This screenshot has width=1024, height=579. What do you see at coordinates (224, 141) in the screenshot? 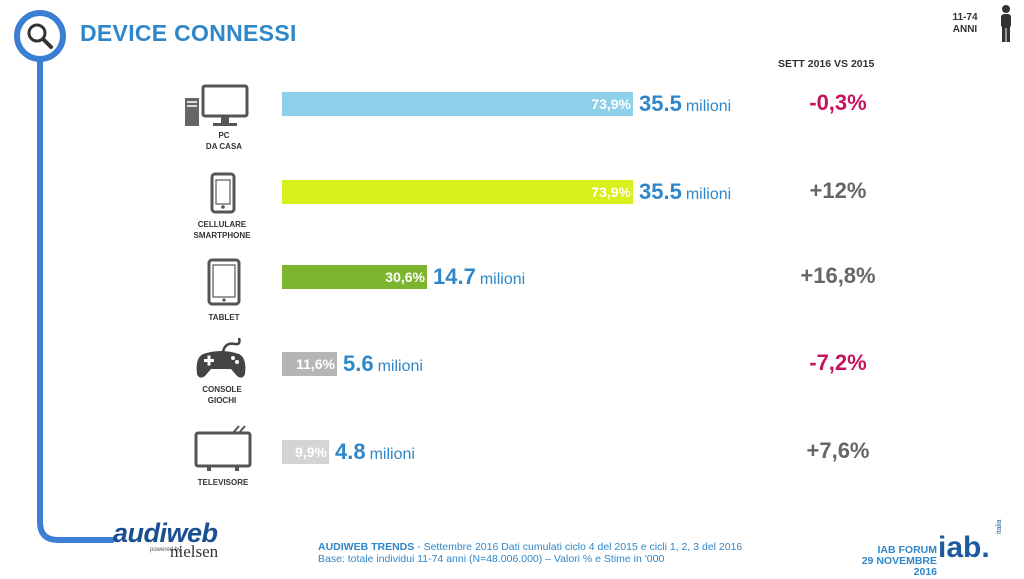
I see `device-label-pc: PC DA CASA` at bounding box center [224, 141].